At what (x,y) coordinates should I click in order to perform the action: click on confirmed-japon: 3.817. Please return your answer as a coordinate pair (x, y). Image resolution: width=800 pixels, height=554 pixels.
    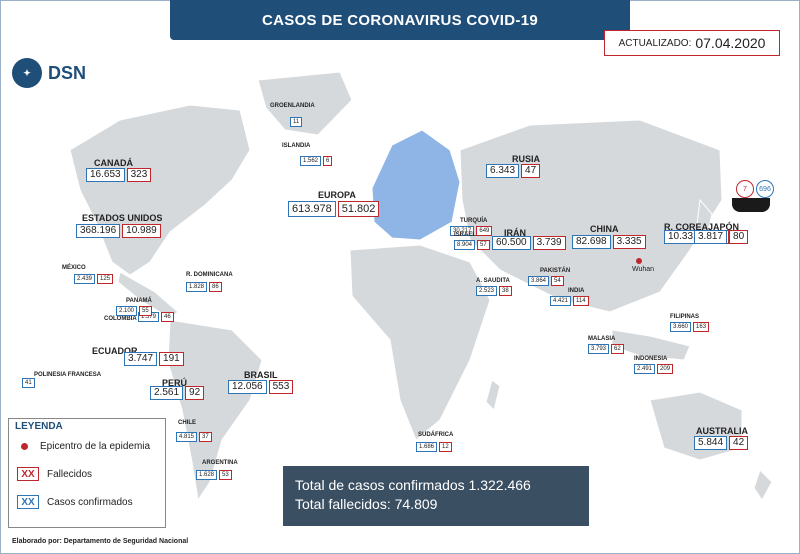
    Looking at the image, I should click on (711, 237).